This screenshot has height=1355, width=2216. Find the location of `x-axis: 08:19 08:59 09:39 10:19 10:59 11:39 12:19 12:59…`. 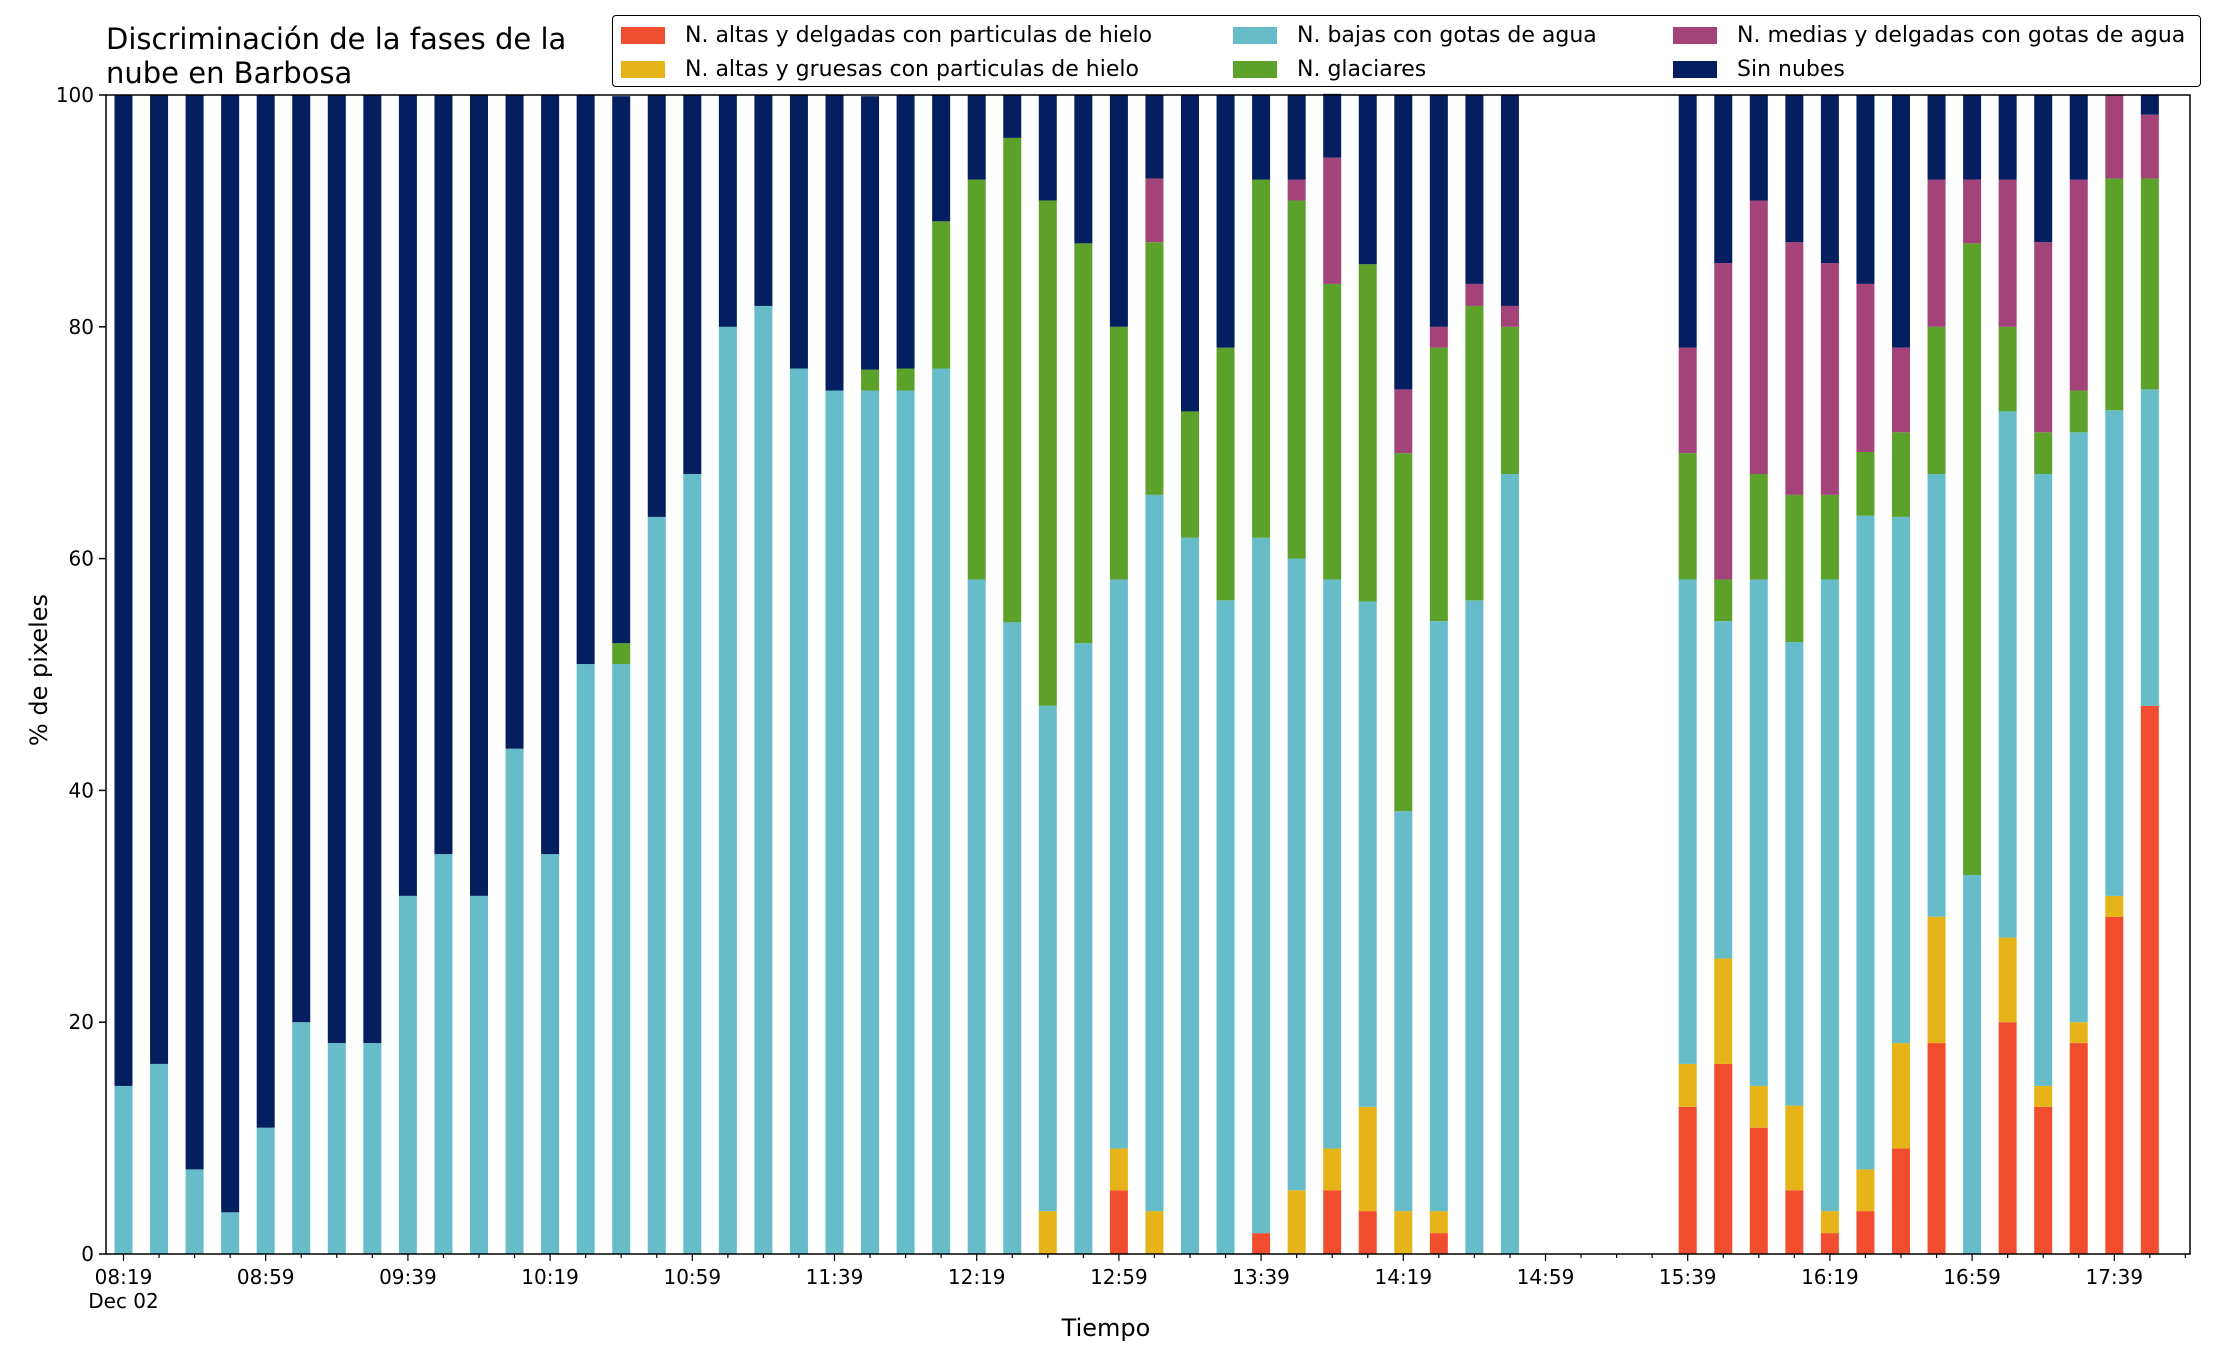

x-axis: 08:19 08:59 09:39 10:19 10:59 11:39 12:19 12:59… is located at coordinates (1137, 1283).